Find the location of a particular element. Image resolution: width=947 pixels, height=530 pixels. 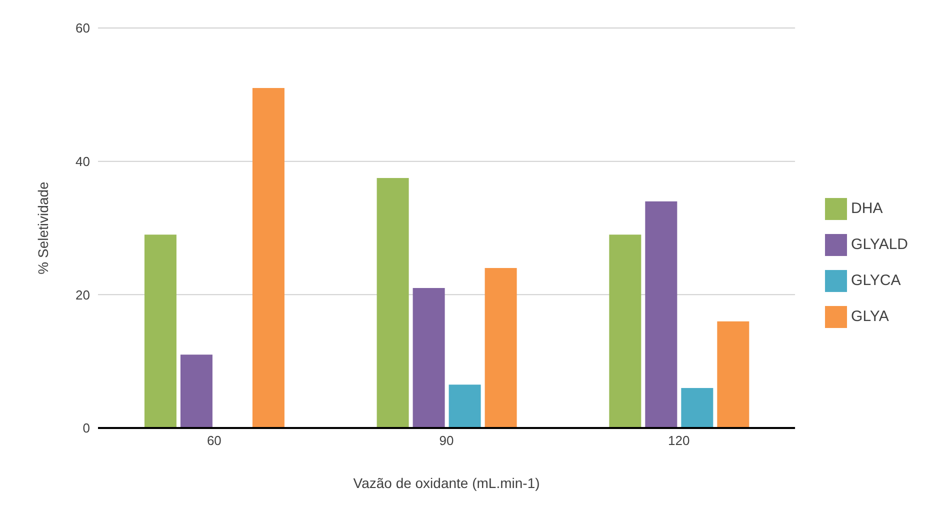

legend-label: GLYALD is located at coordinates (879, 244).